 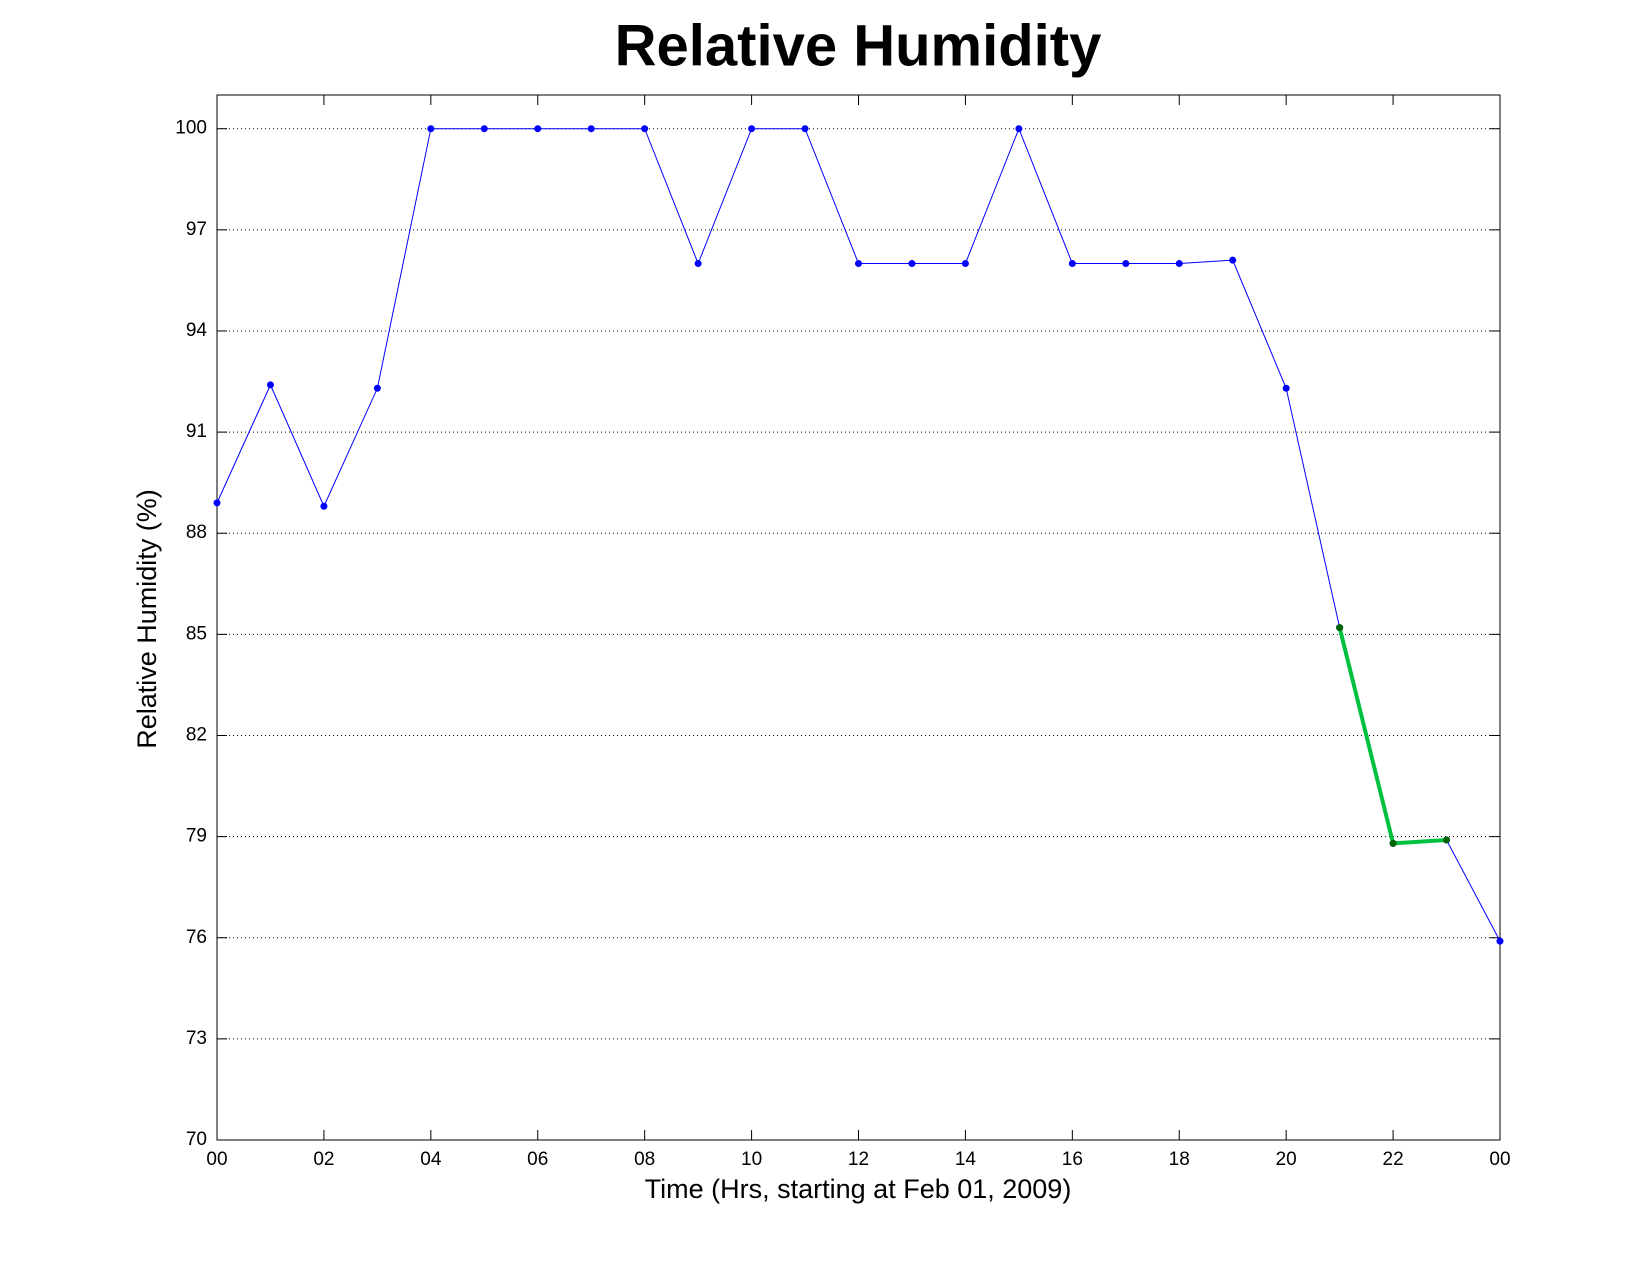 What do you see at coordinates (197, 330) in the screenshot?
I see `y-tick-label: 94` at bounding box center [197, 330].